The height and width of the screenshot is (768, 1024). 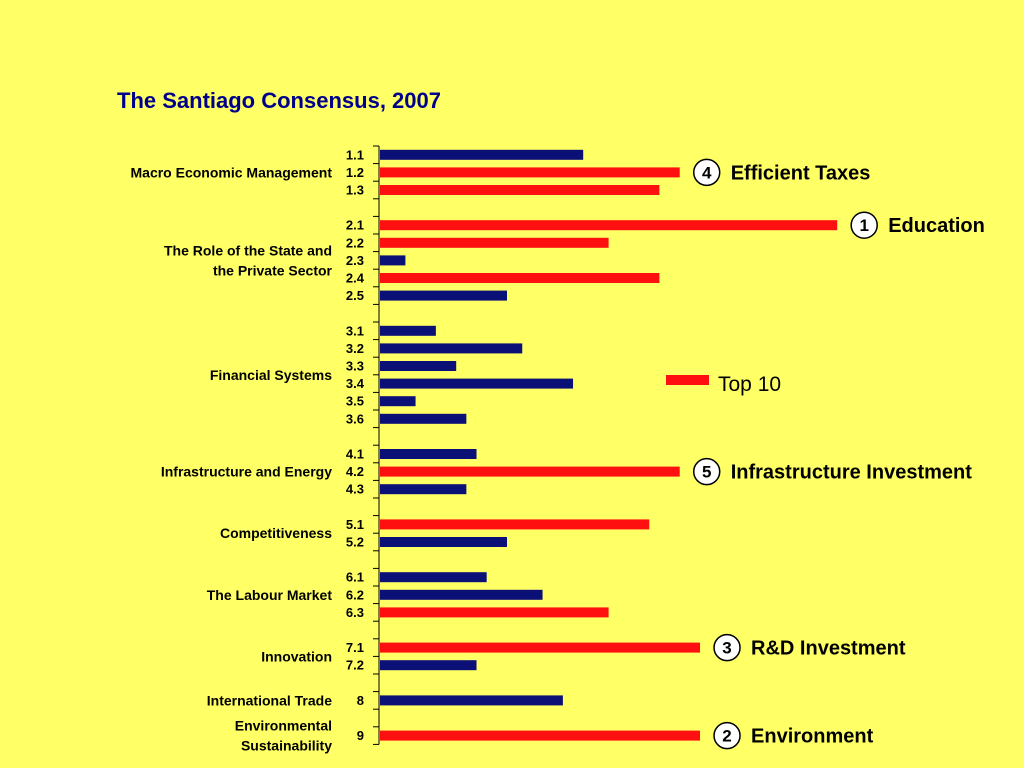 What do you see at coordinates (296, 656) in the screenshot?
I see `group-label: Innovation` at bounding box center [296, 656].